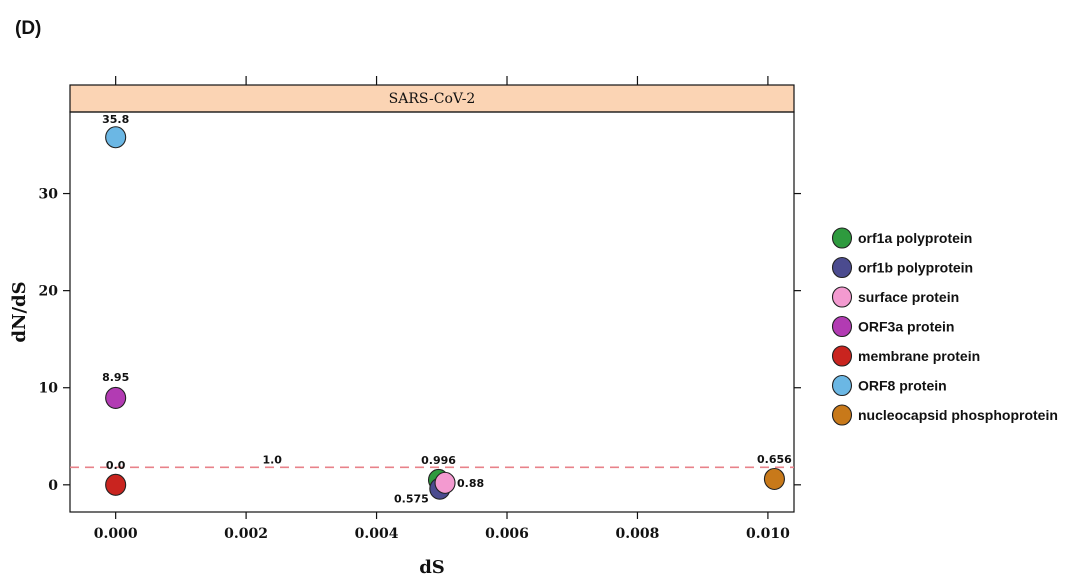  Describe the element at coordinates (53, 486) in the screenshot. I see `y-tick-label: 0` at that location.